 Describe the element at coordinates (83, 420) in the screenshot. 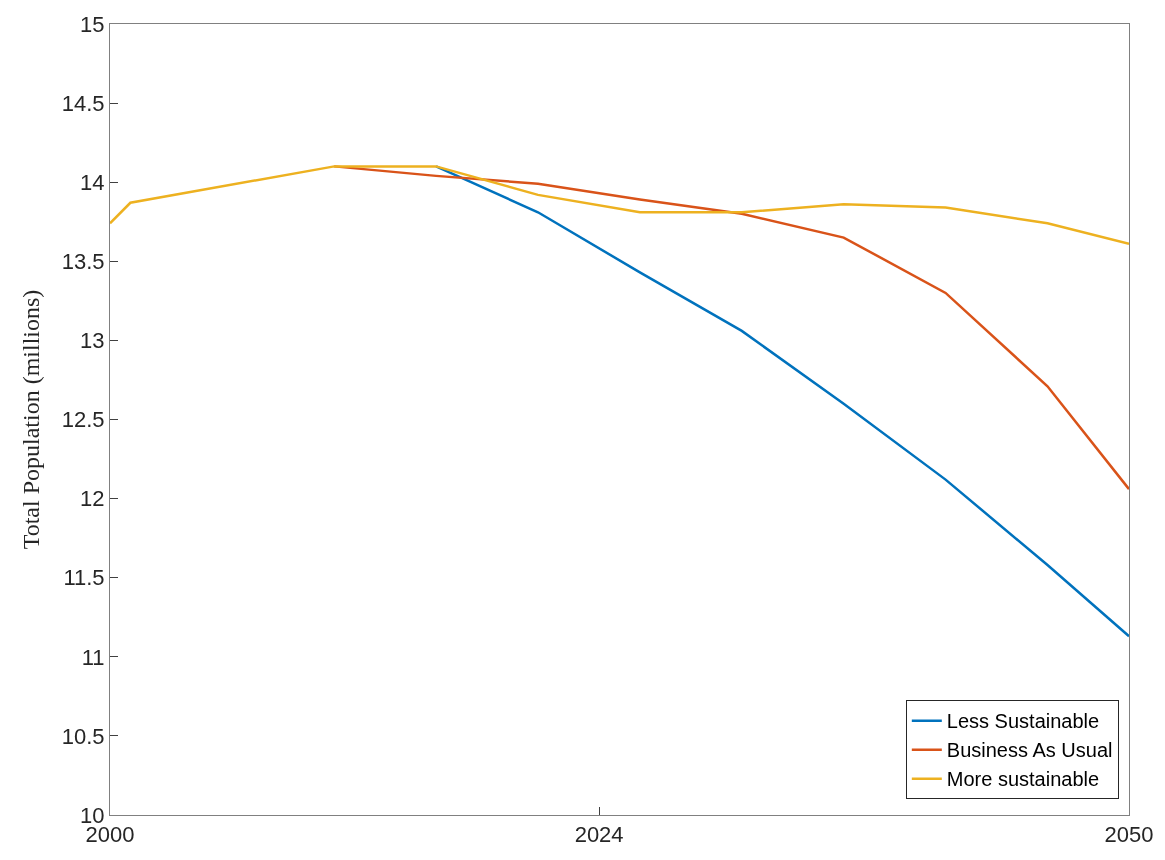

I see `y-tick-label: 12.5` at that location.